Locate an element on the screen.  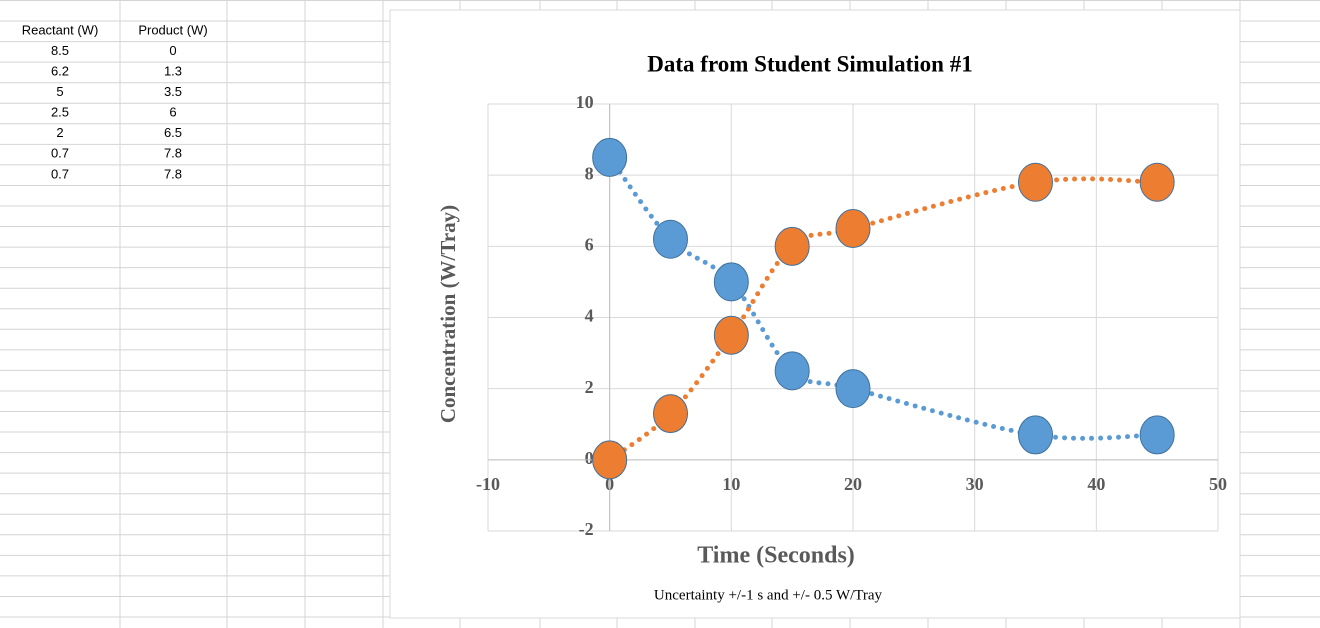
cell: 2.5 is located at coordinates (60, 112).